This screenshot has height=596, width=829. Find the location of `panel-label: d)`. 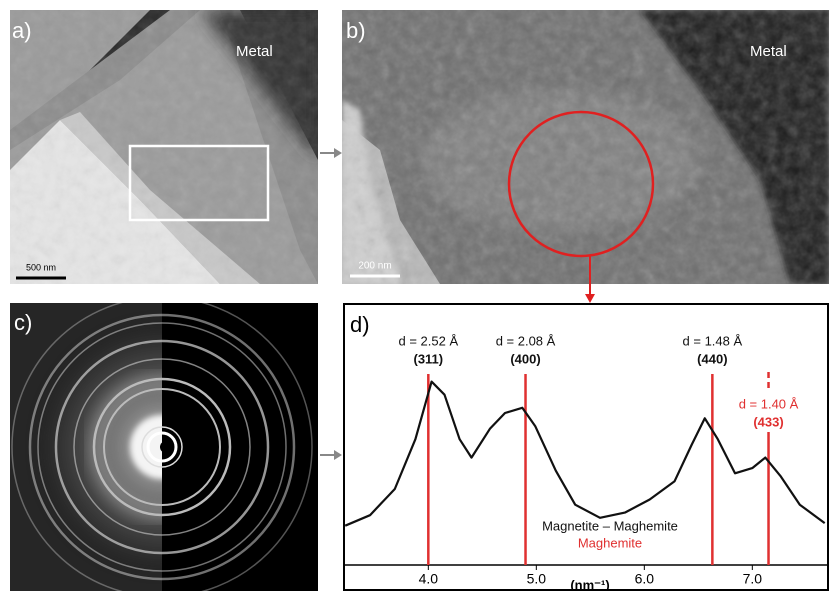

panel-label: d) is located at coordinates (360, 324).